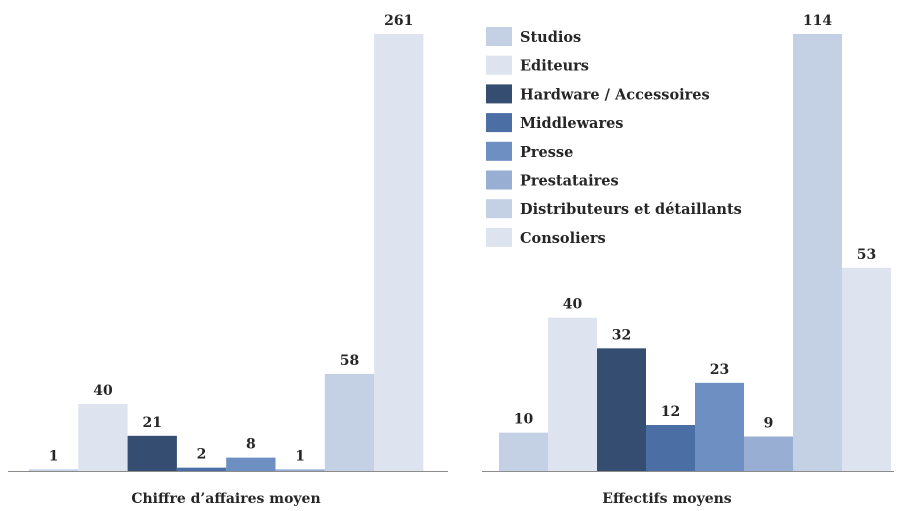 The height and width of the screenshot is (511, 902). I want to click on x-axis-label: Chiffre d’affaires moyen, so click(225, 499).